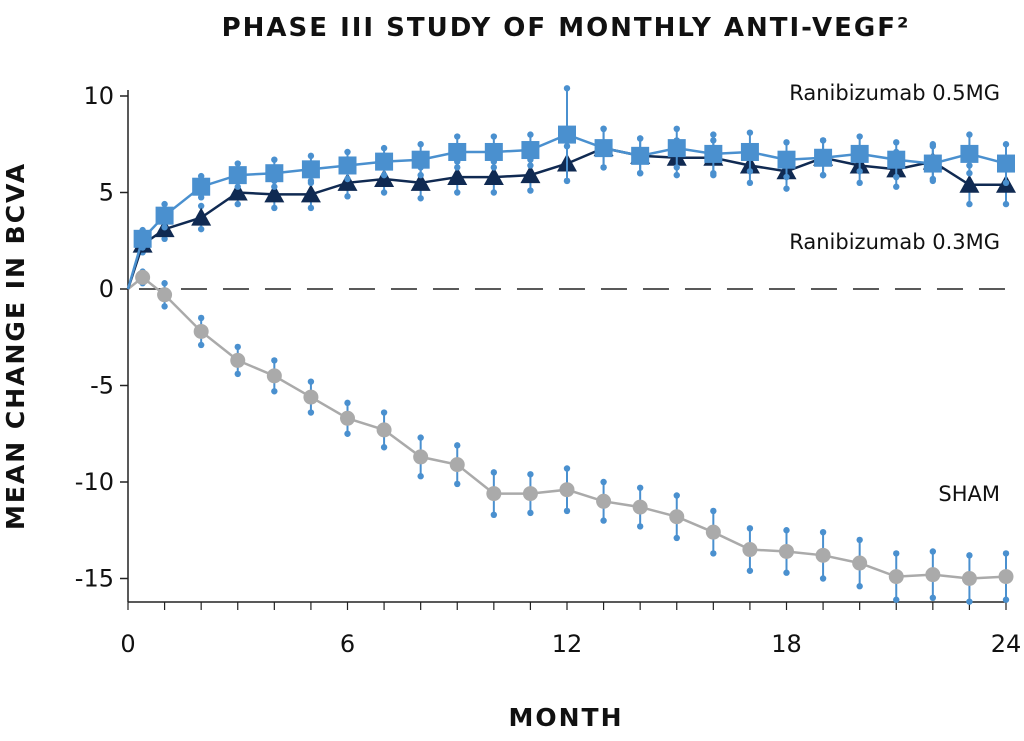 The image size is (1024, 741). Describe the element at coordinates (15, 346) in the screenshot. I see `y-axis-title: MEAN CHANGE IN BCVA` at that location.